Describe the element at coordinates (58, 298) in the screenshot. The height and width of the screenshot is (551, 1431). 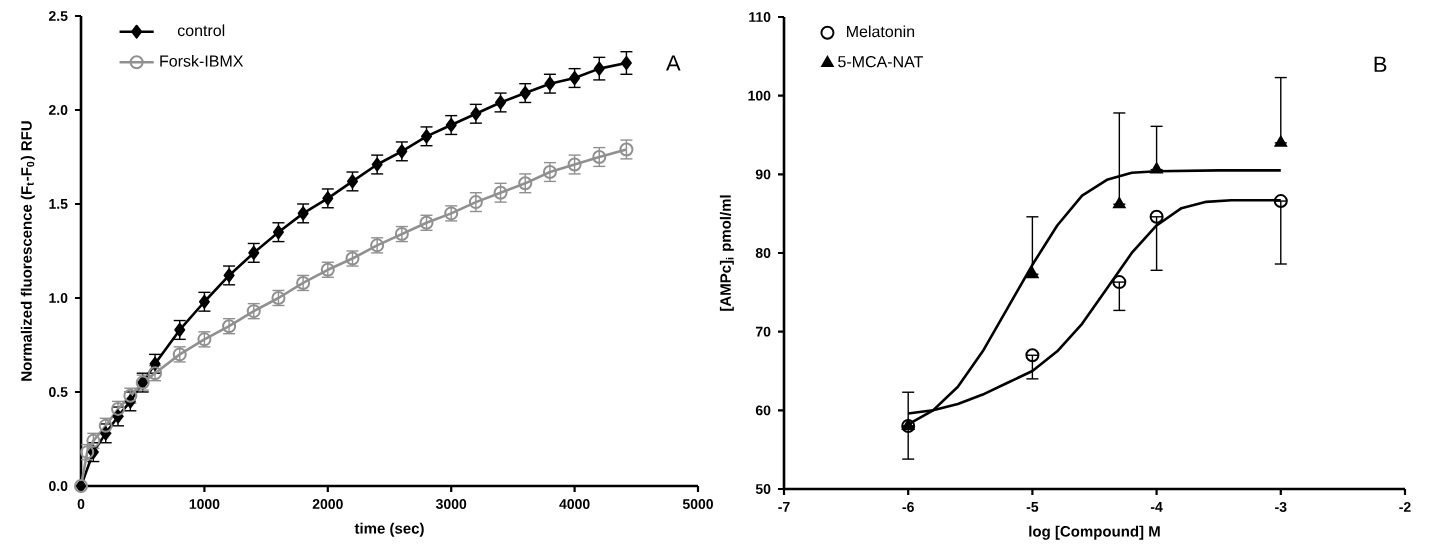
I see `y-tick-label: 1.0` at that location.